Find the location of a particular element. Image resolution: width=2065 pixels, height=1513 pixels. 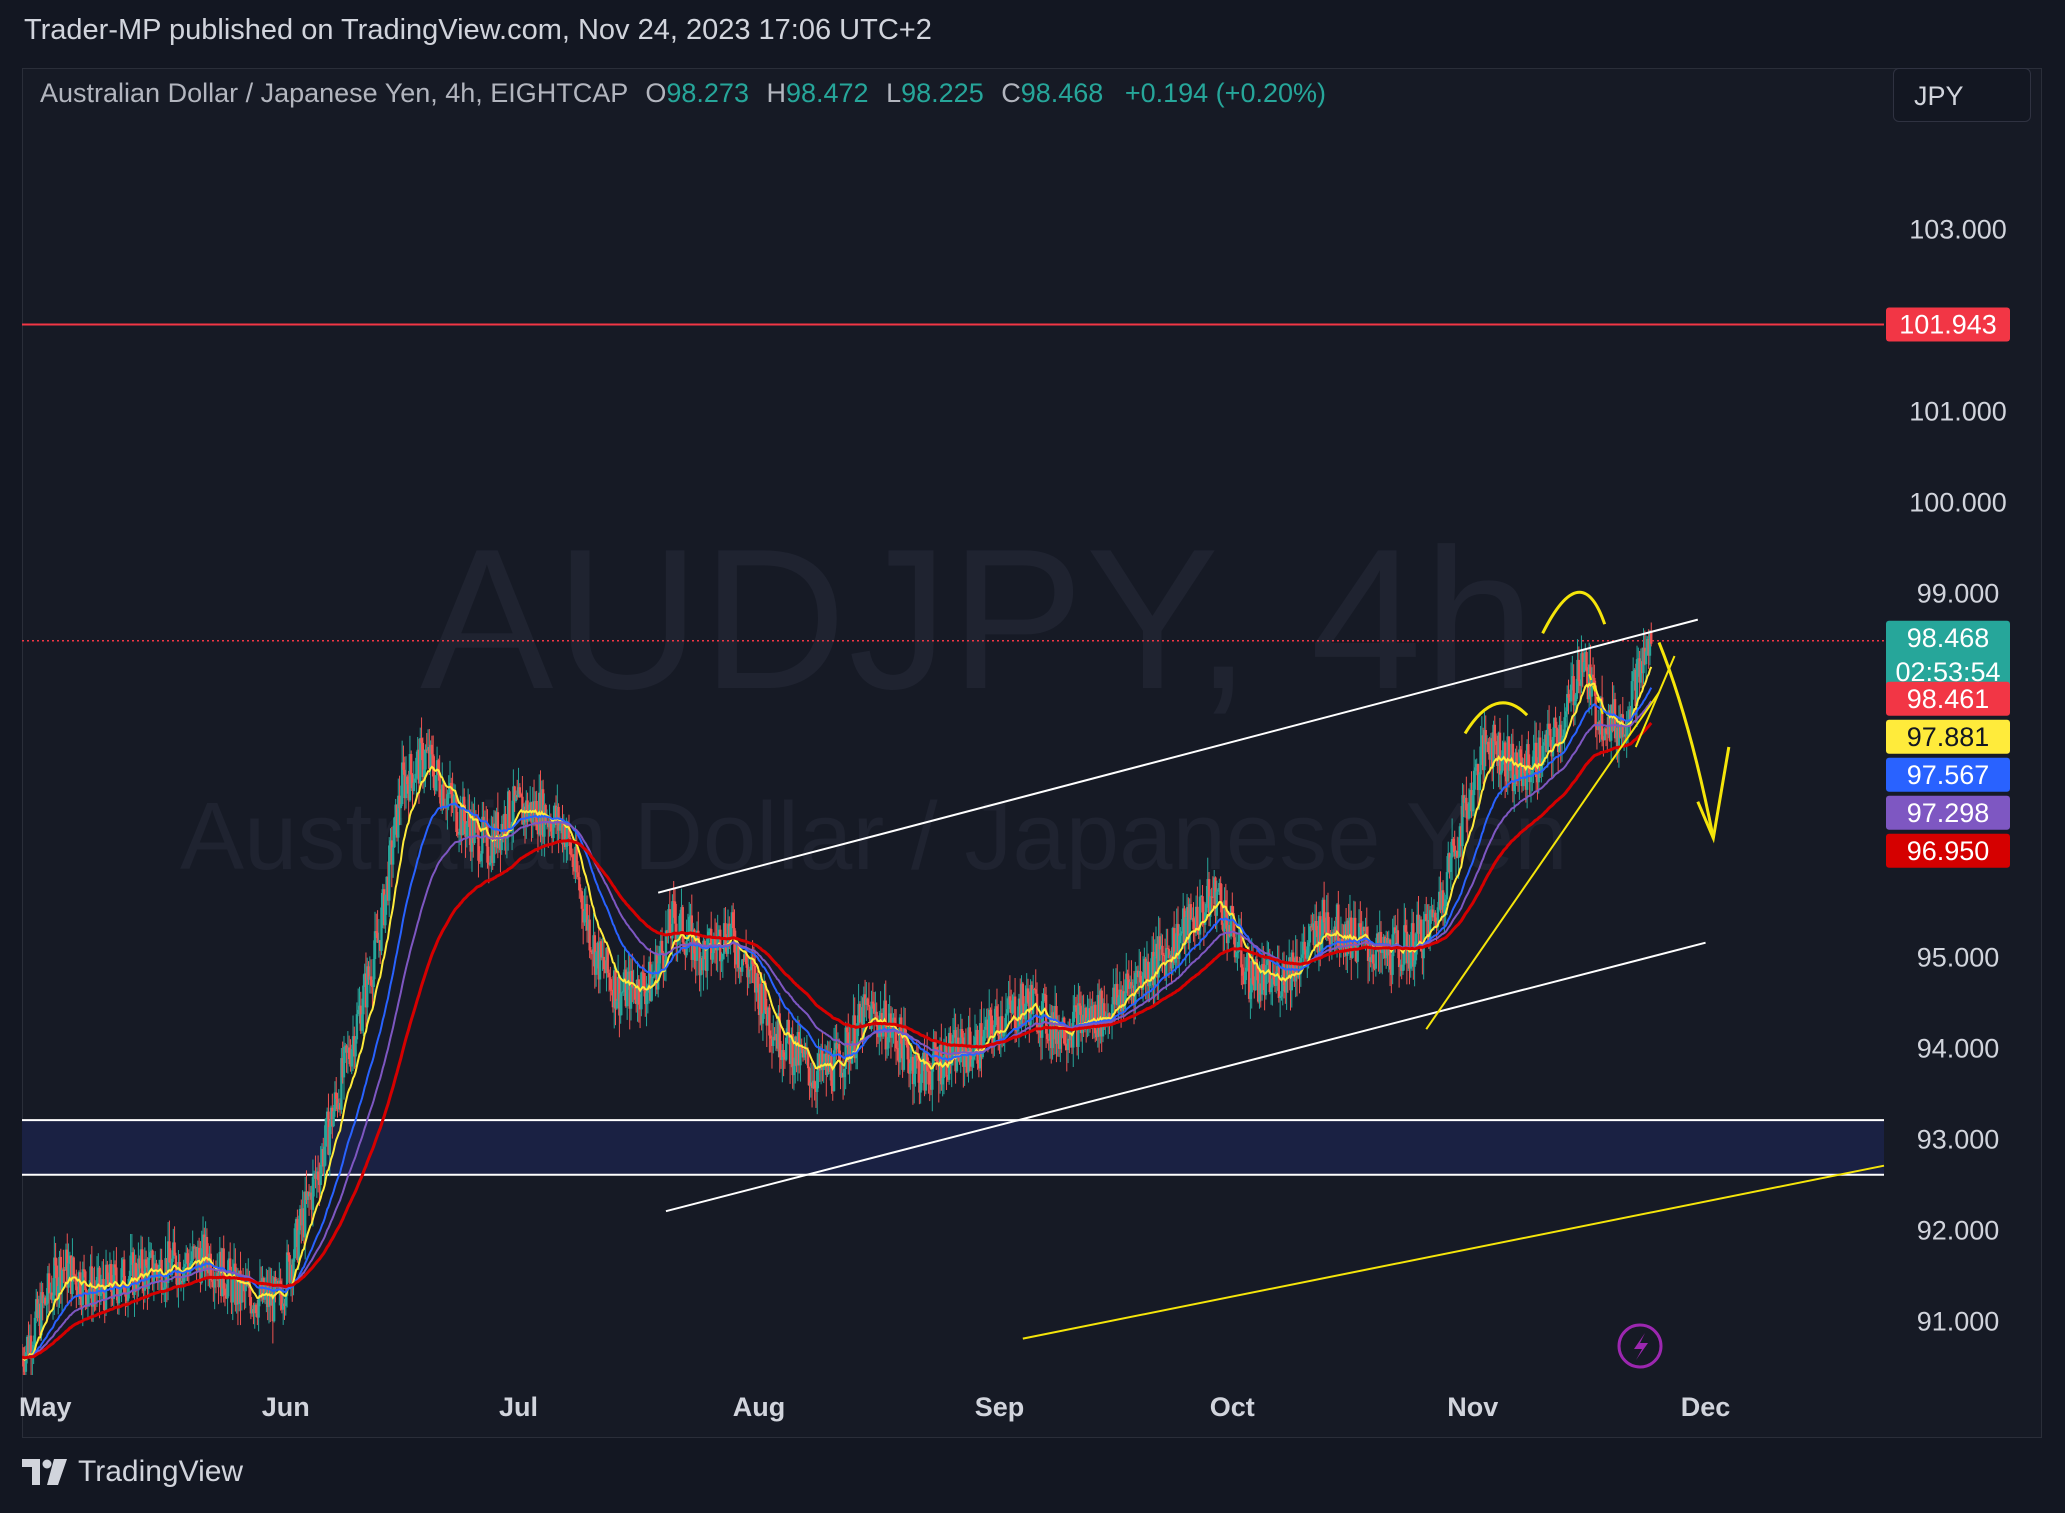

x-axis-tick-label: Nov is located at coordinates (1472, 1407).